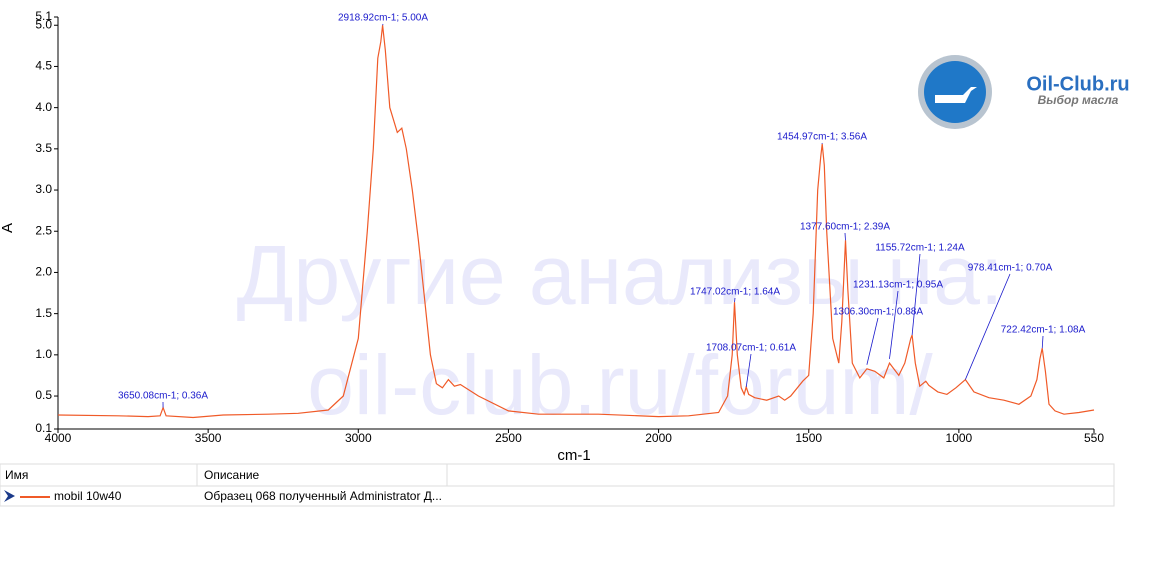  I want to click on watermark: Другие анализы на:, so click(620, 275).